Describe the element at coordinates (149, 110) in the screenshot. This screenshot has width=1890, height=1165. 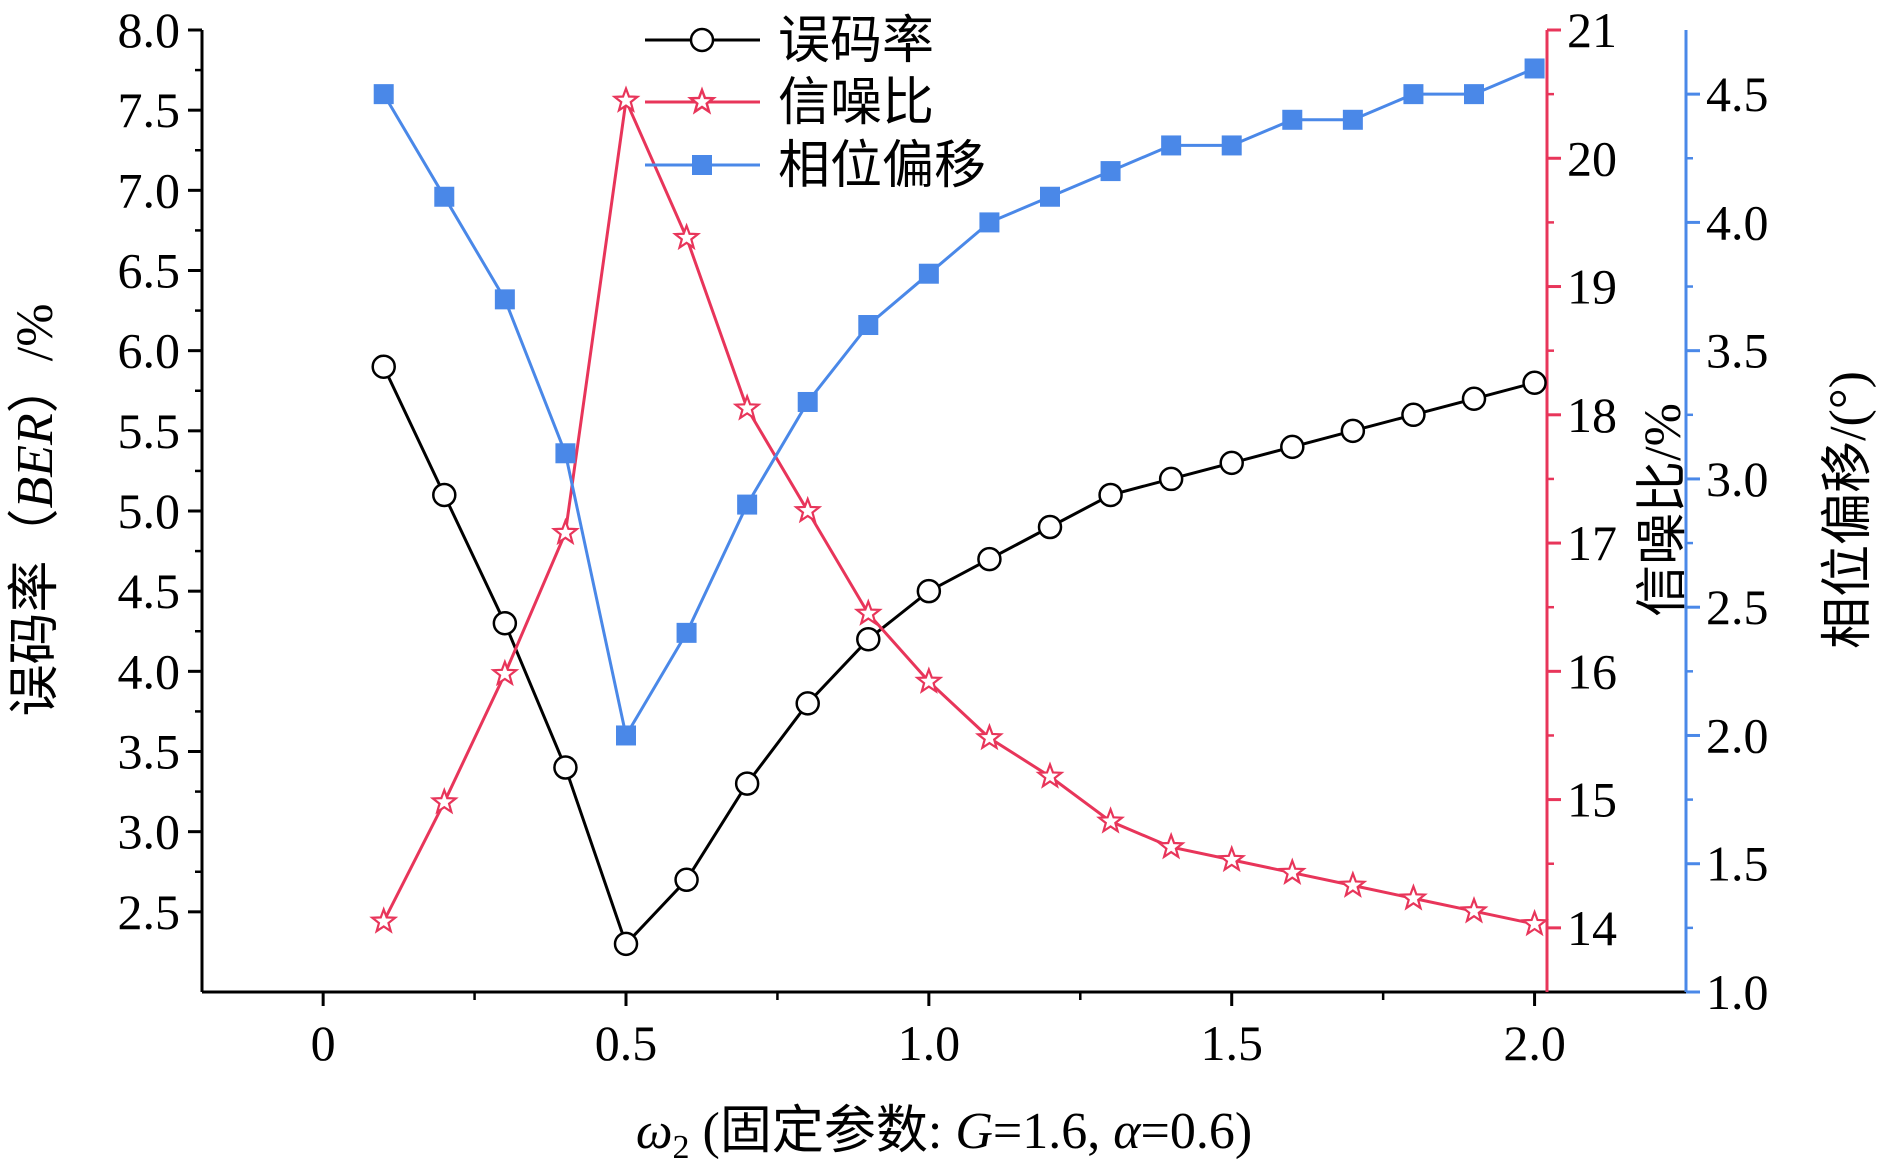
I see `ber-tick-label: 7.5` at that location.